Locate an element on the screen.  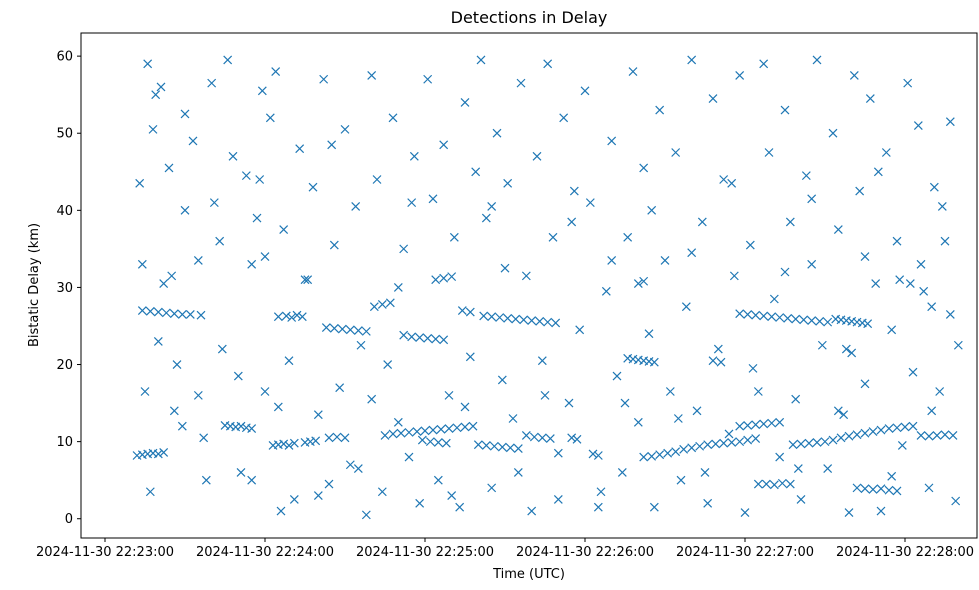
y-tick-label: 10 is located at coordinates (64, 442).